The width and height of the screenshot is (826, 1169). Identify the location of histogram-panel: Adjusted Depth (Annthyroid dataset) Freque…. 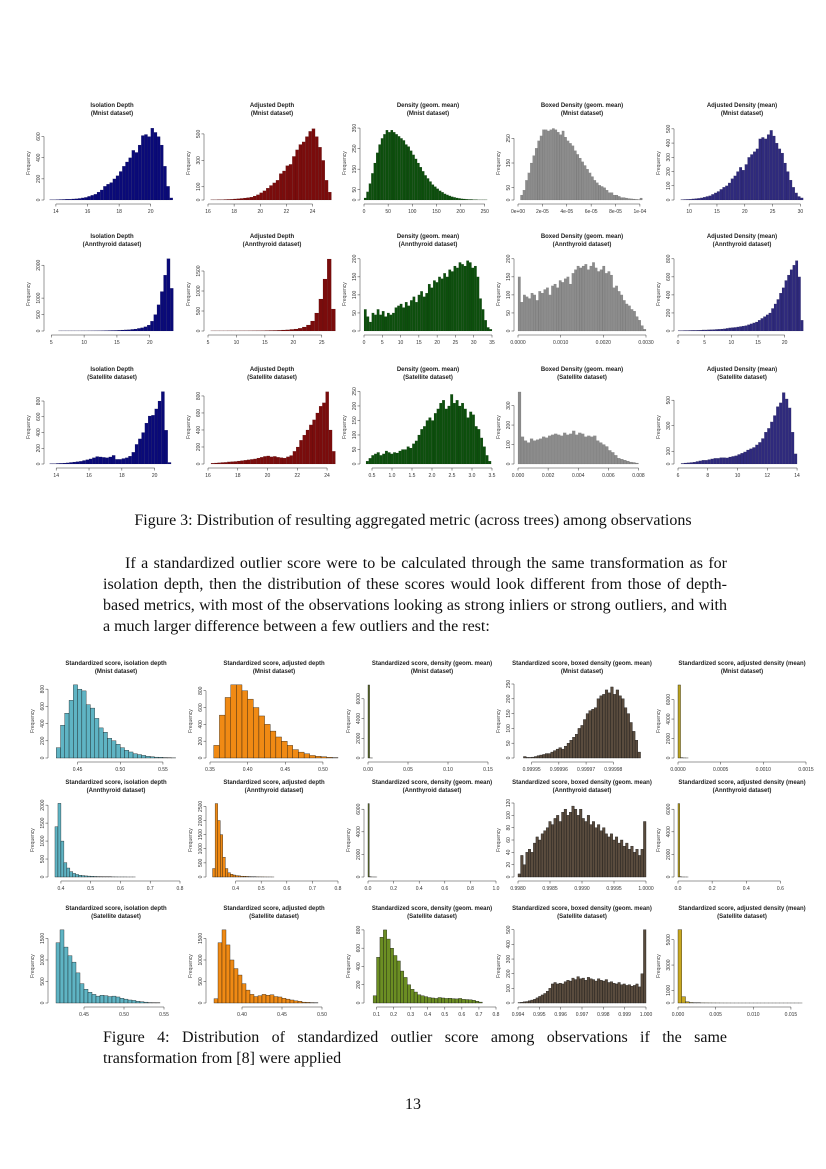
(264, 293).